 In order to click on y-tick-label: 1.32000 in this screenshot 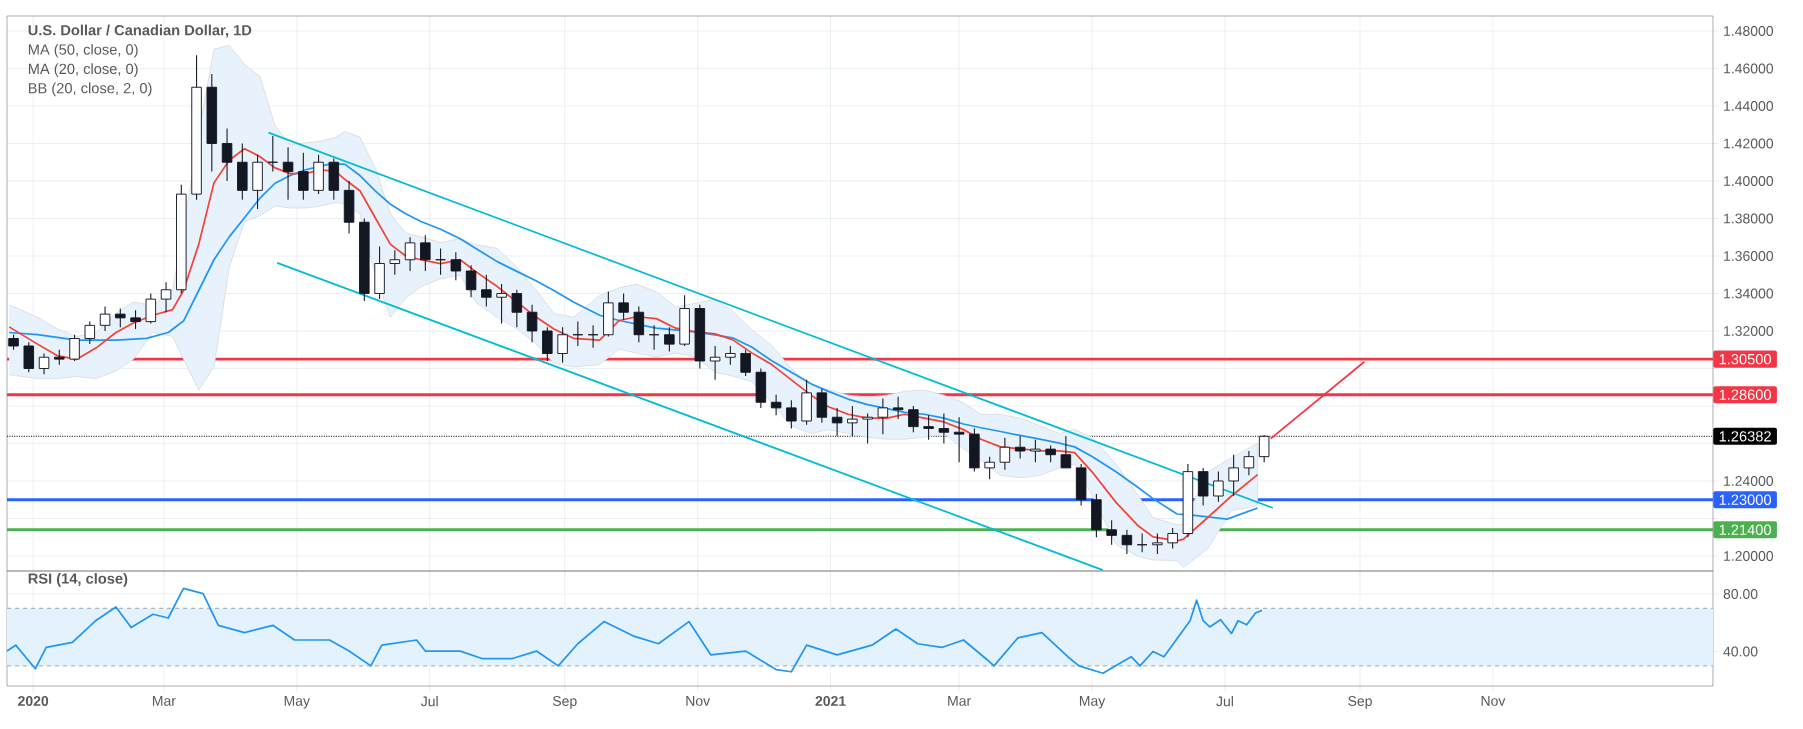, I will do `click(1749, 331)`.